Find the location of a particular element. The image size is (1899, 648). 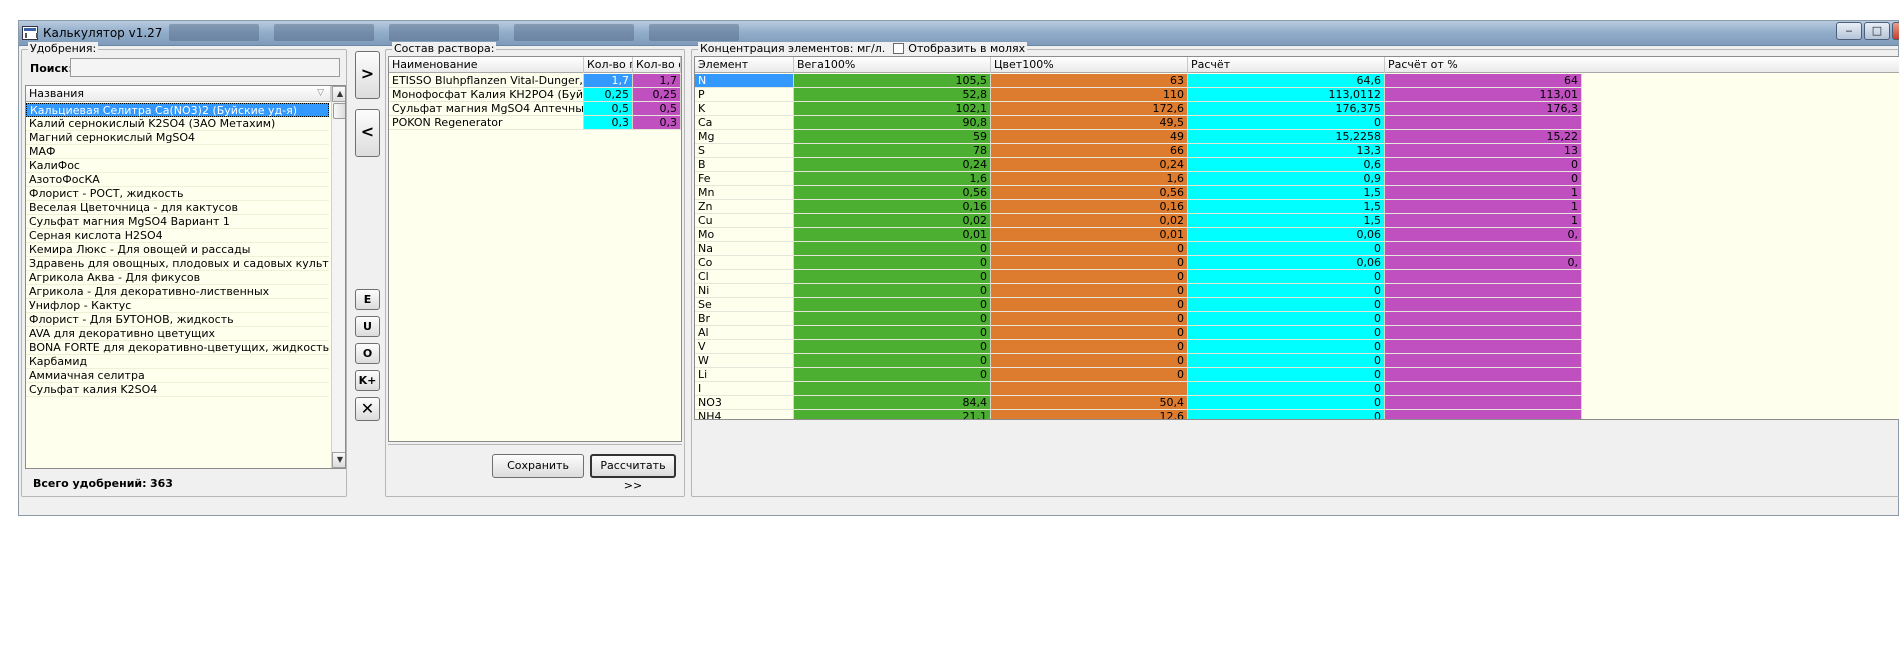

list-item: Унифлор - Кактус is located at coordinates (177, 306).